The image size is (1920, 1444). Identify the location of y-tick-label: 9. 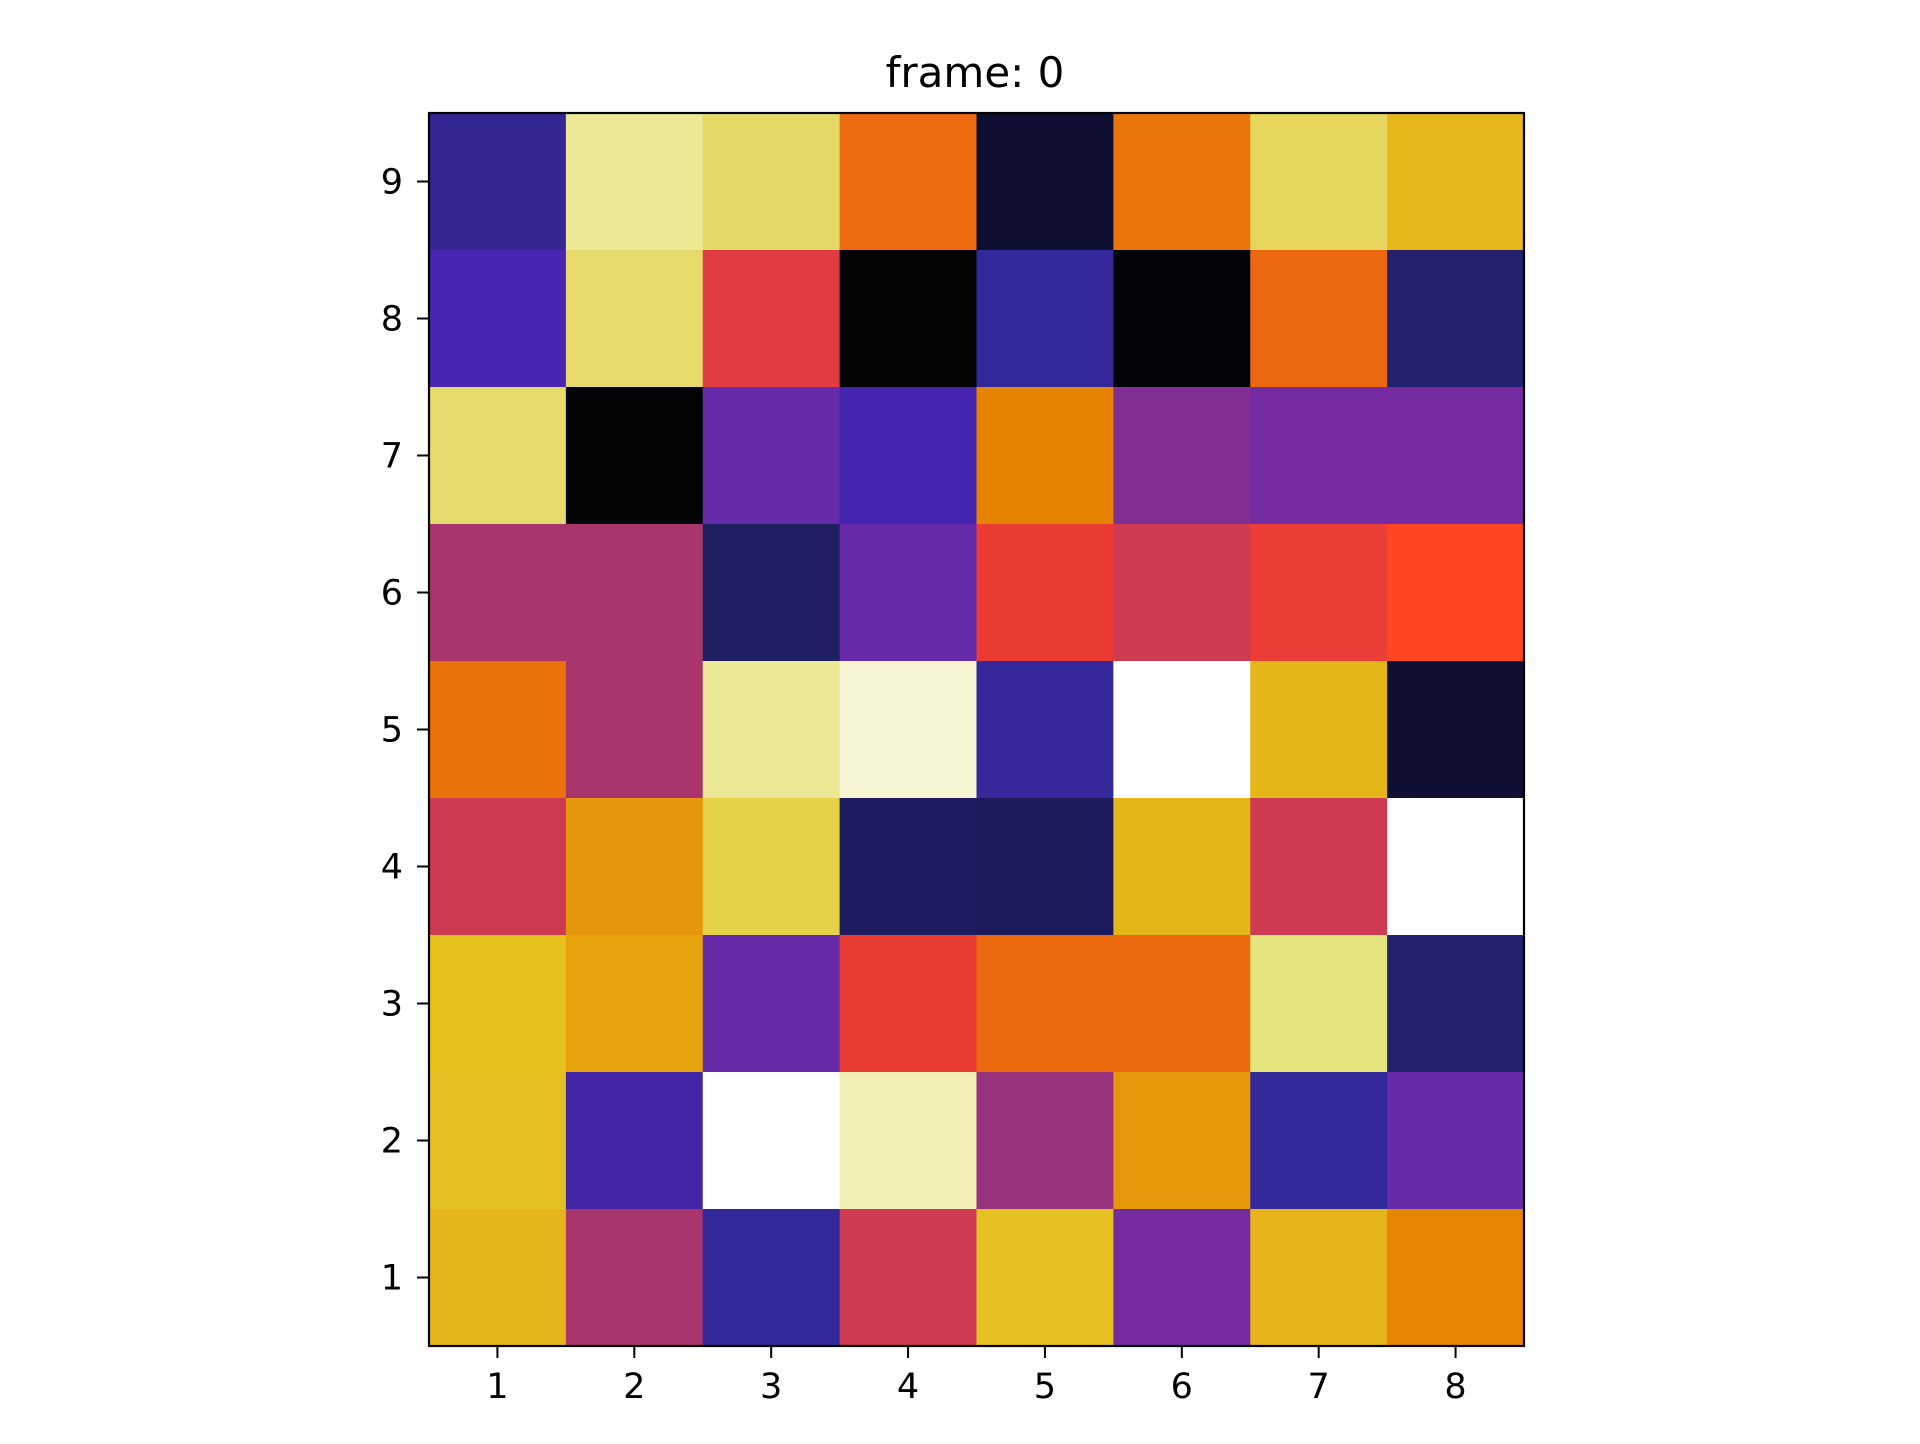
(392, 183).